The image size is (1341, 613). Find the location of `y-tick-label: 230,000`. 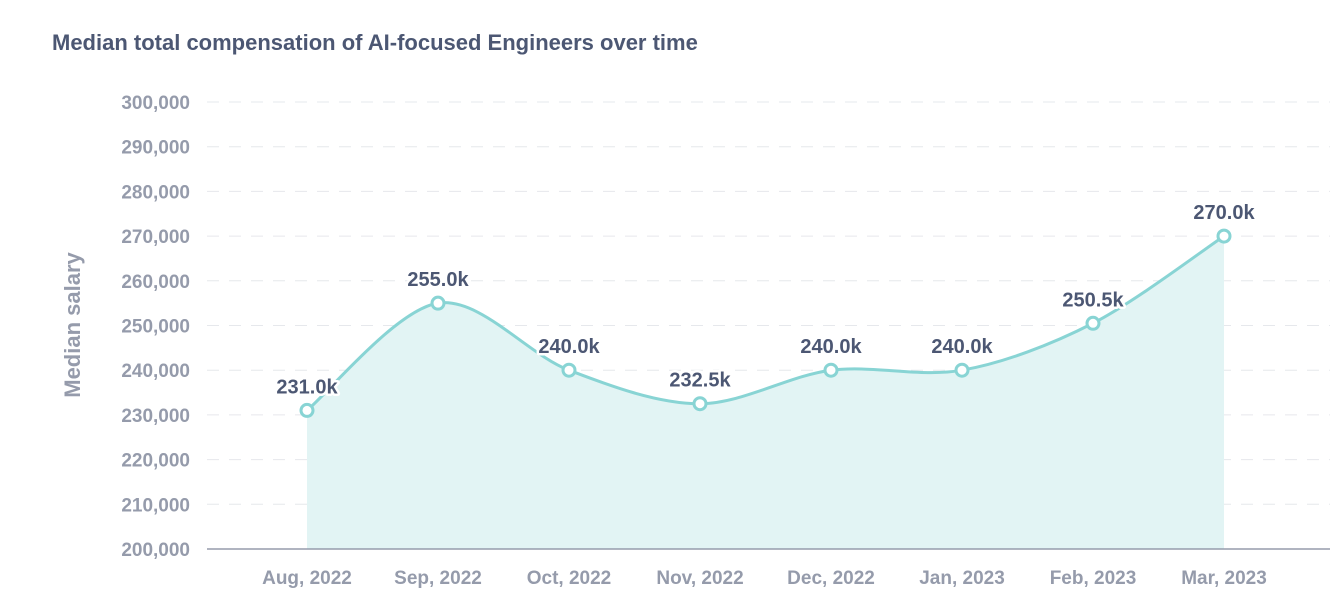

y-tick-label: 230,000 is located at coordinates (155, 416).